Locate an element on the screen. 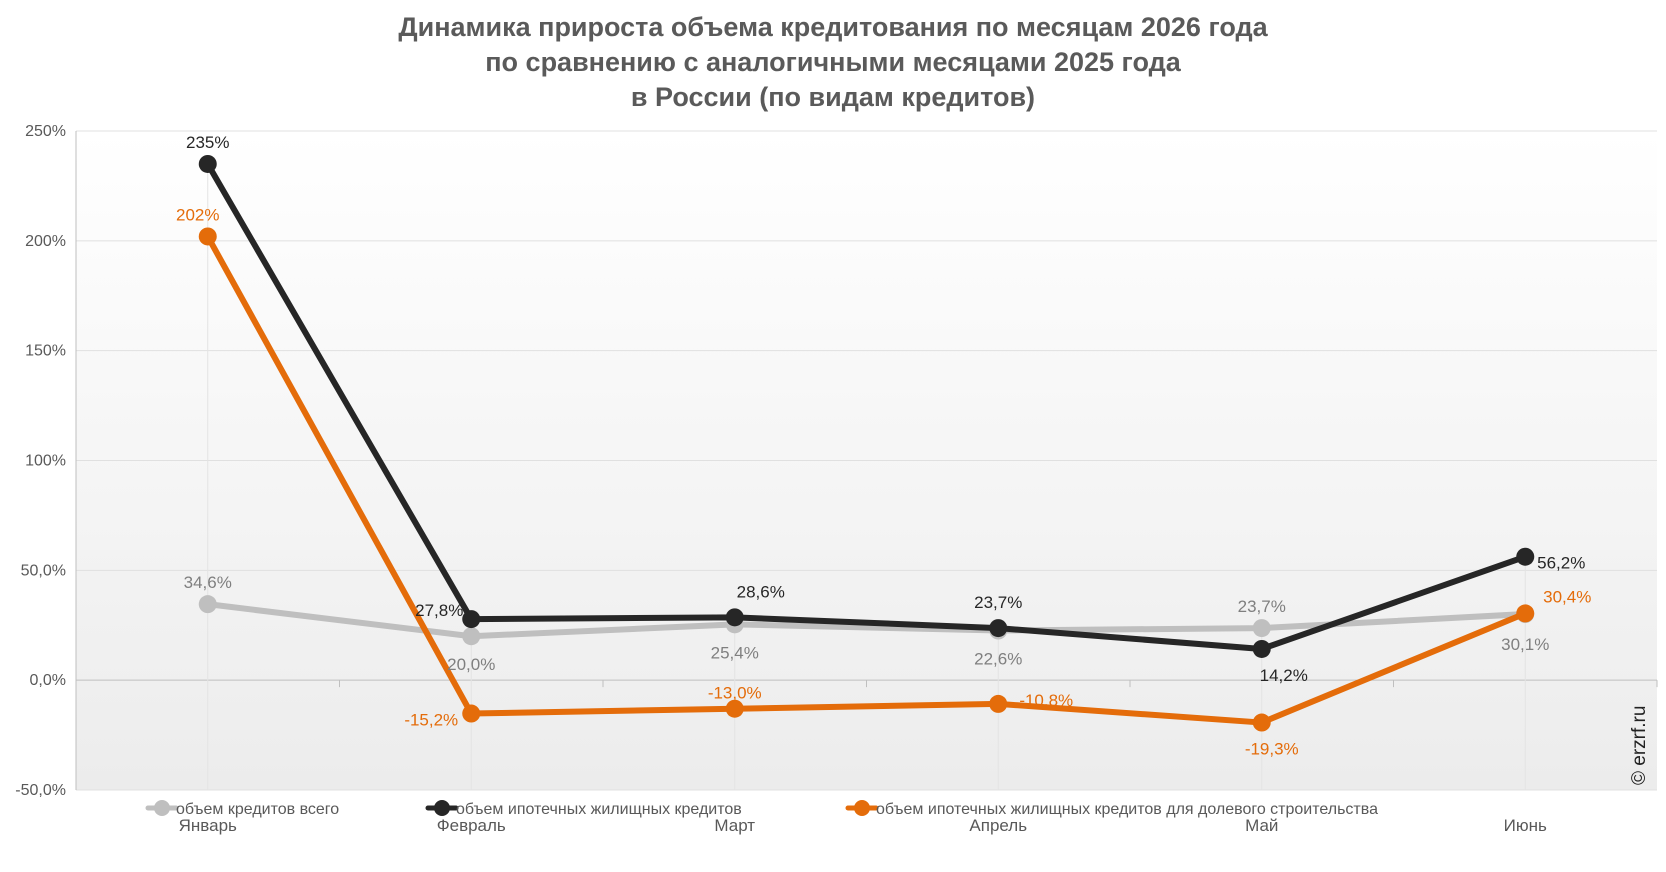  y-tick-label: -50,0% is located at coordinates (40, 790).